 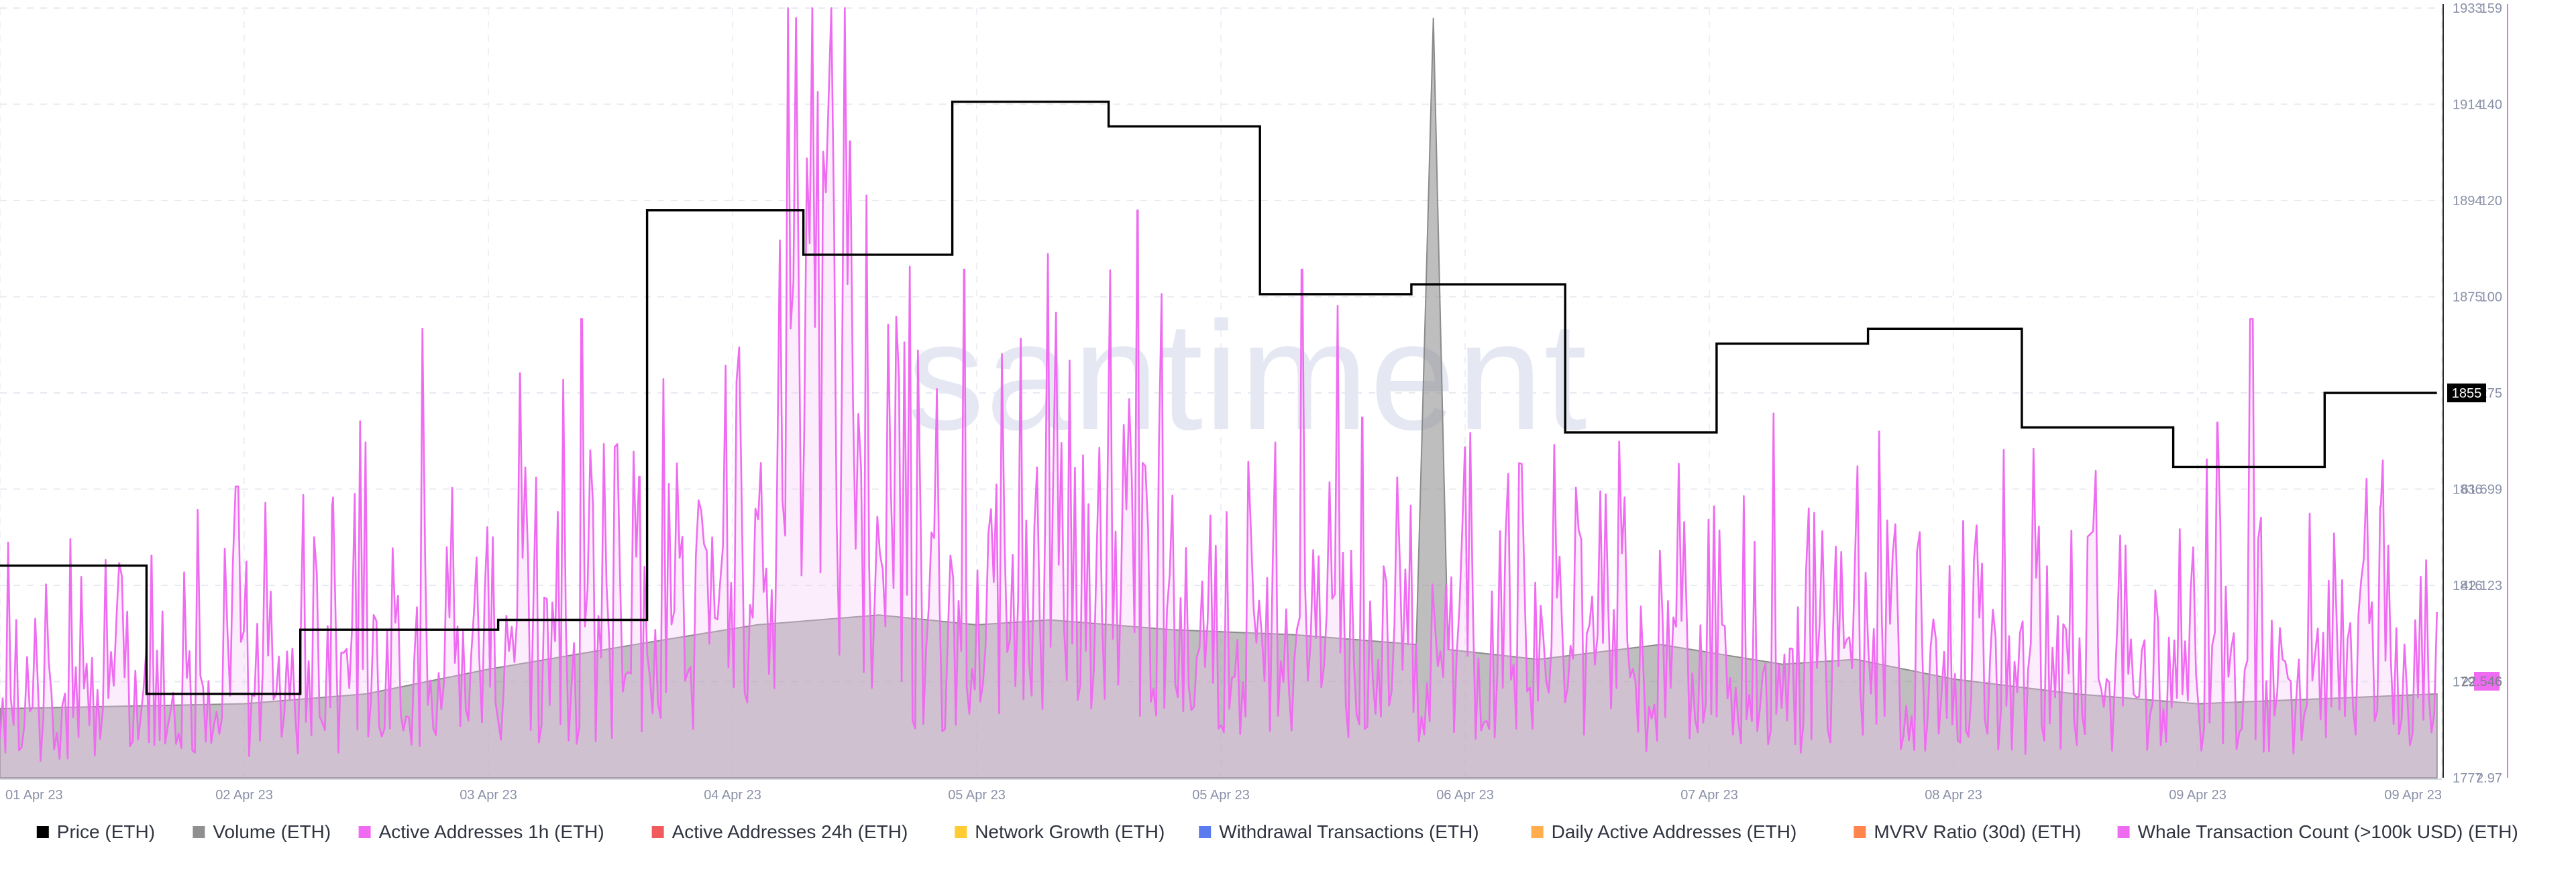 What do you see at coordinates (790, 831) in the screenshot?
I see `legend-label: Active Addresses 24h (ETH)` at bounding box center [790, 831].